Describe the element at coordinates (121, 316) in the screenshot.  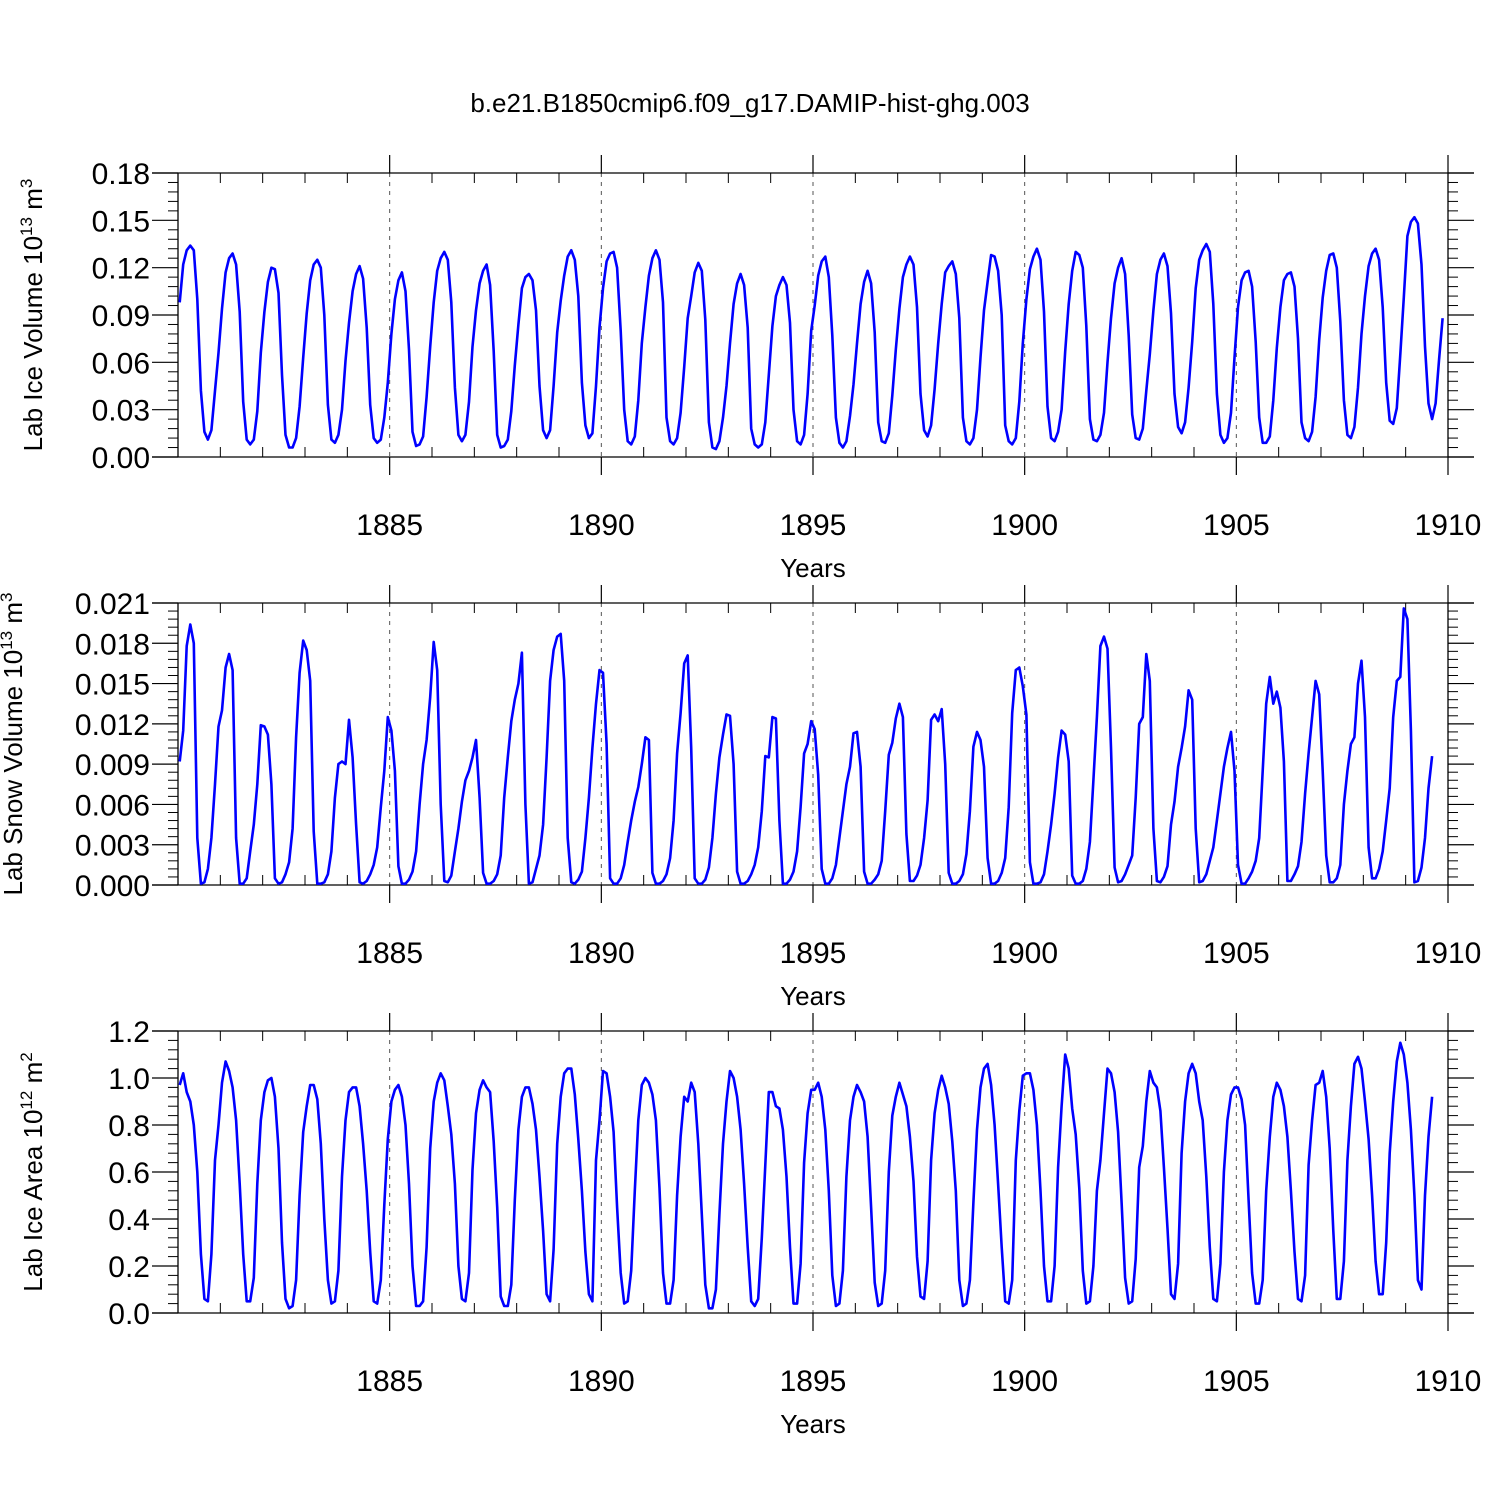
I see `y-tick-label: 0.09` at that location.